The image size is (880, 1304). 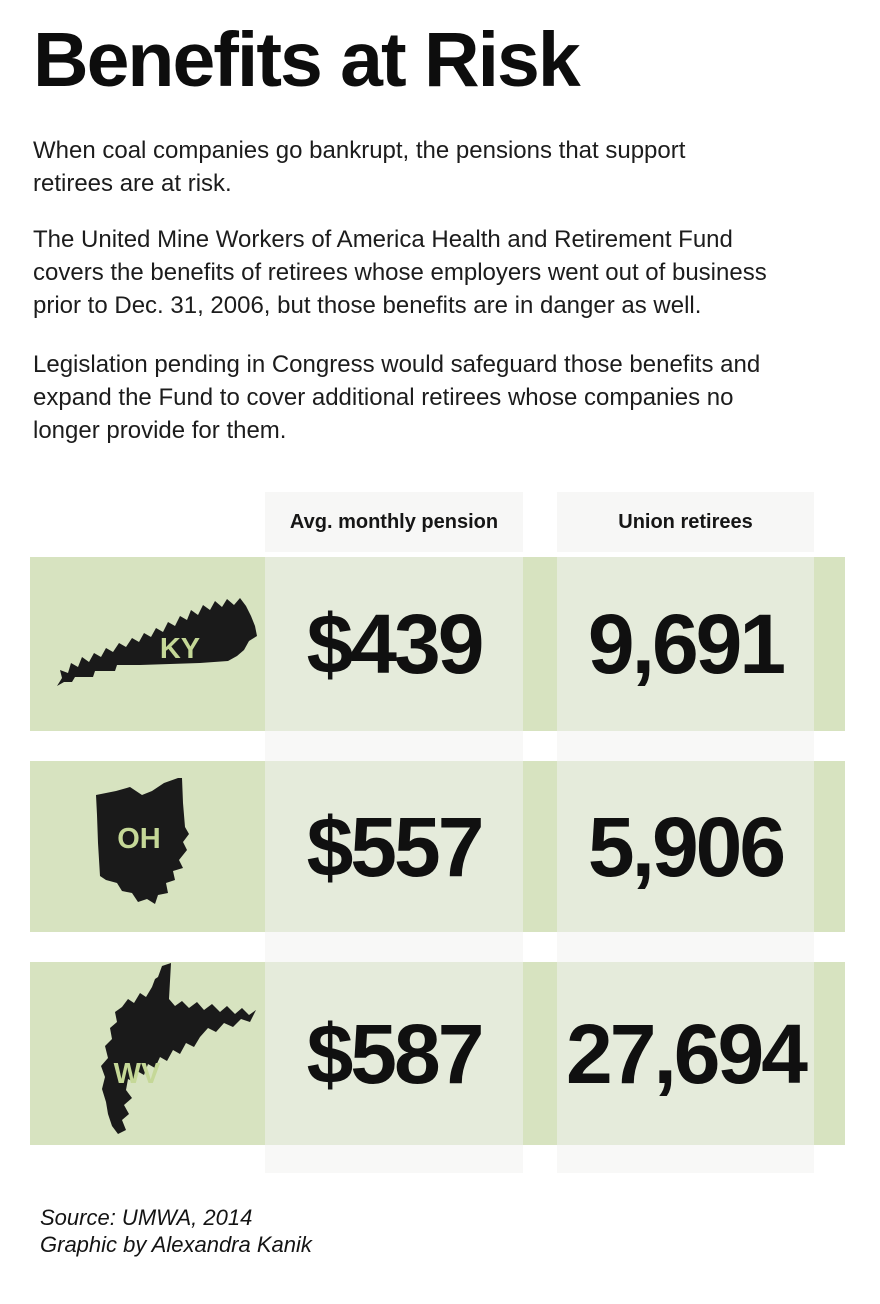 I want to click on paragraph-line: longer provide for them., so click(x=160, y=430).